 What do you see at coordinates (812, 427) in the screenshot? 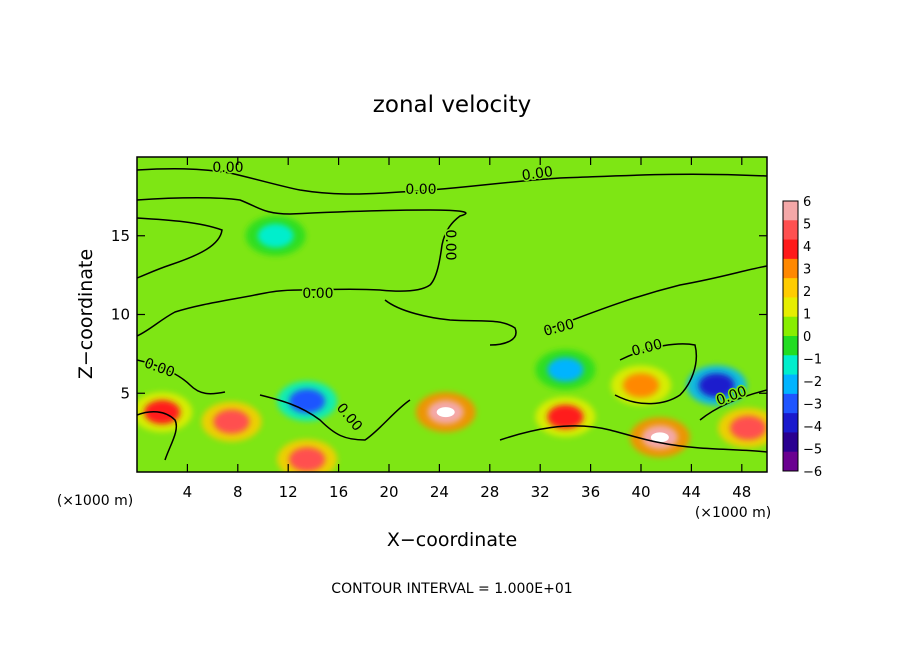
I see `colorbar-tick-label: −4` at bounding box center [812, 427].